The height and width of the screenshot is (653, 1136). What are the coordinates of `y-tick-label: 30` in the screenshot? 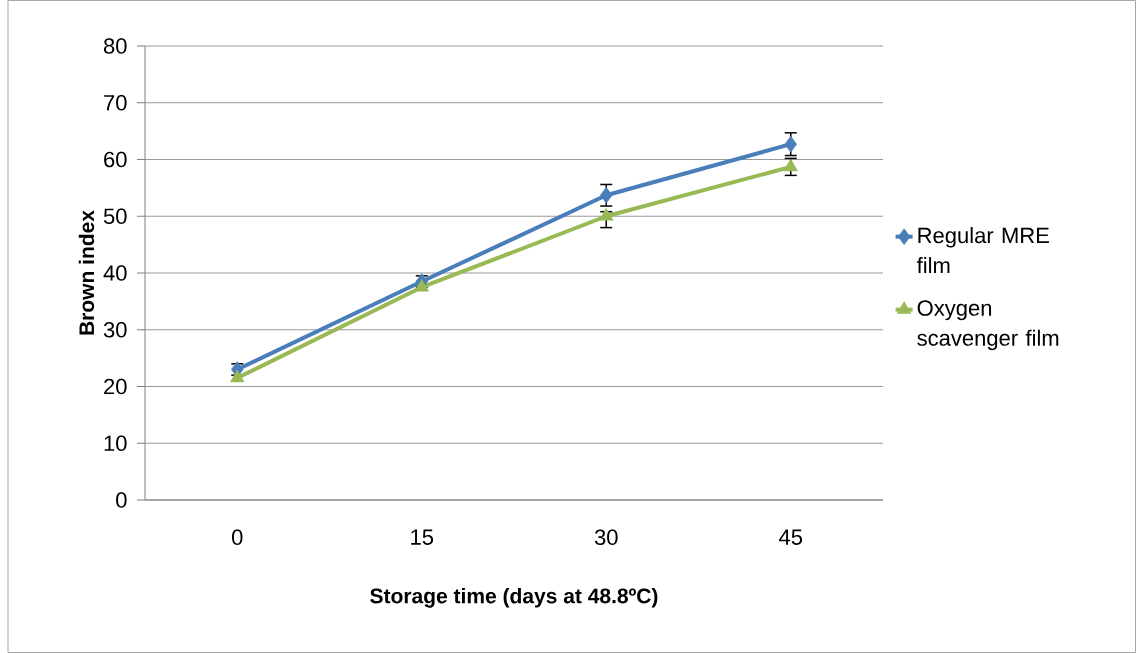 It's located at (115, 329).